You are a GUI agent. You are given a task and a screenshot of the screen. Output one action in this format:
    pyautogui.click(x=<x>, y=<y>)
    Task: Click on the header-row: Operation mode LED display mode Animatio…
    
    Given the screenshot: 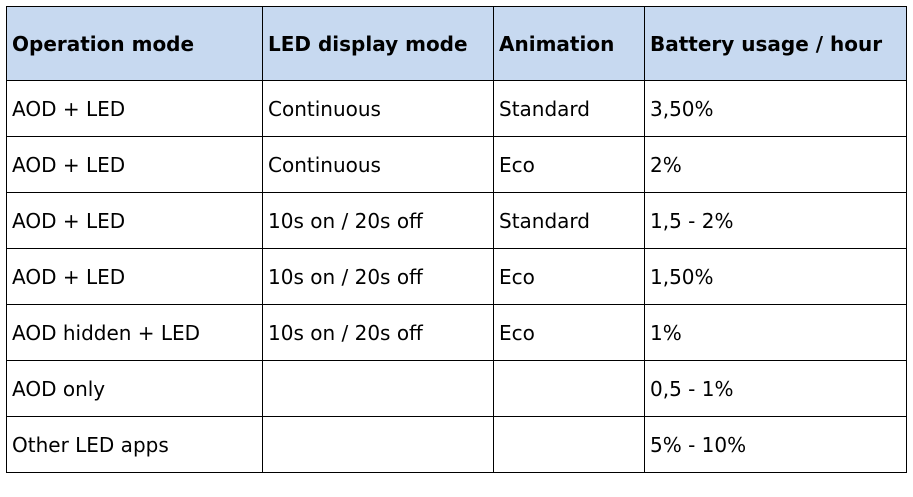 What is the action you would take?
    pyautogui.click(x=456, y=43)
    